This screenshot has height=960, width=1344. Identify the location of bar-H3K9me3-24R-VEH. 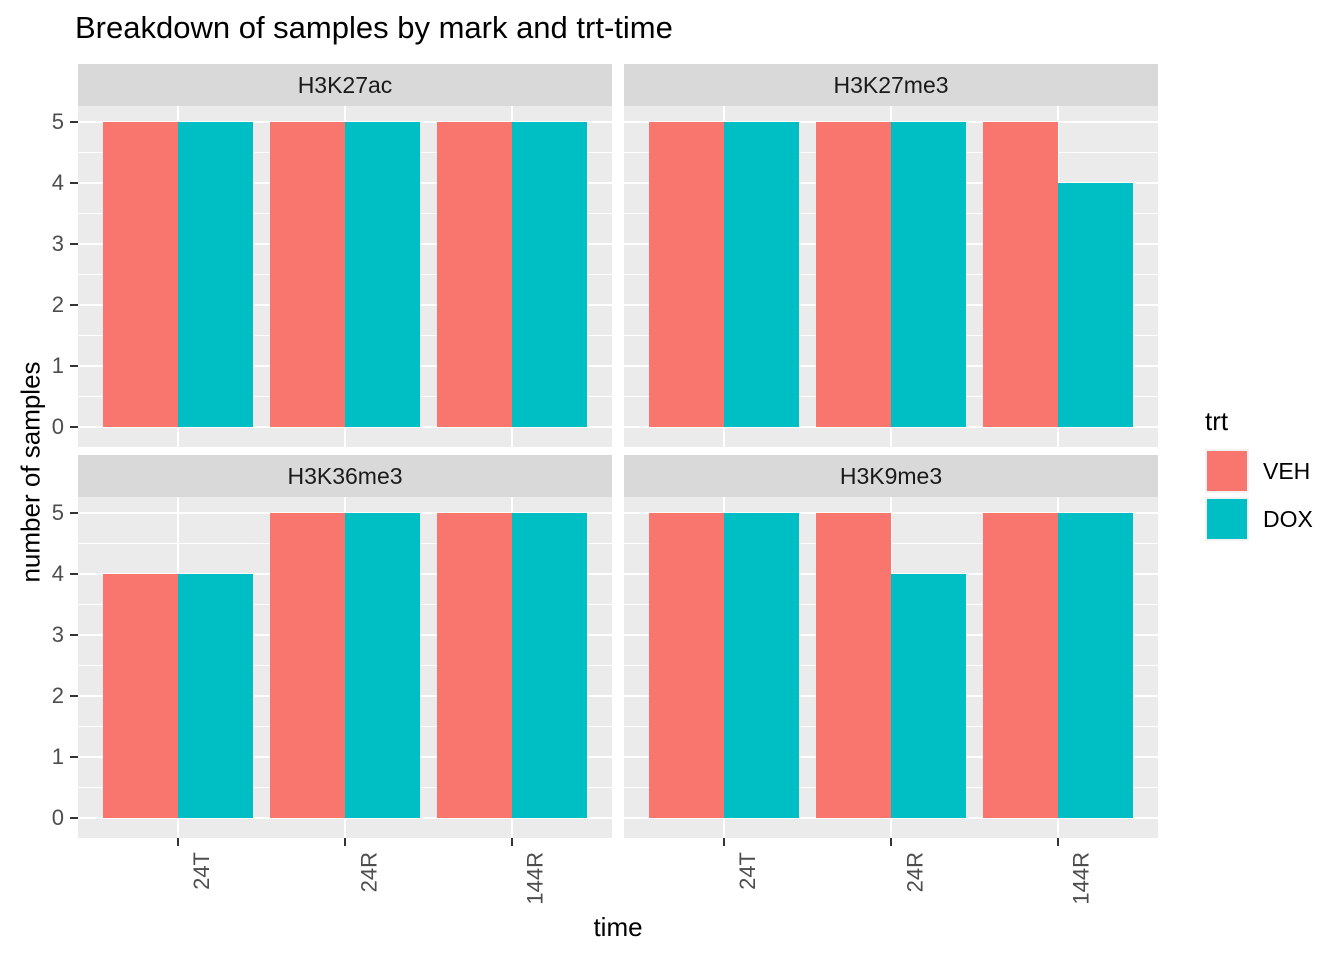
(853, 665).